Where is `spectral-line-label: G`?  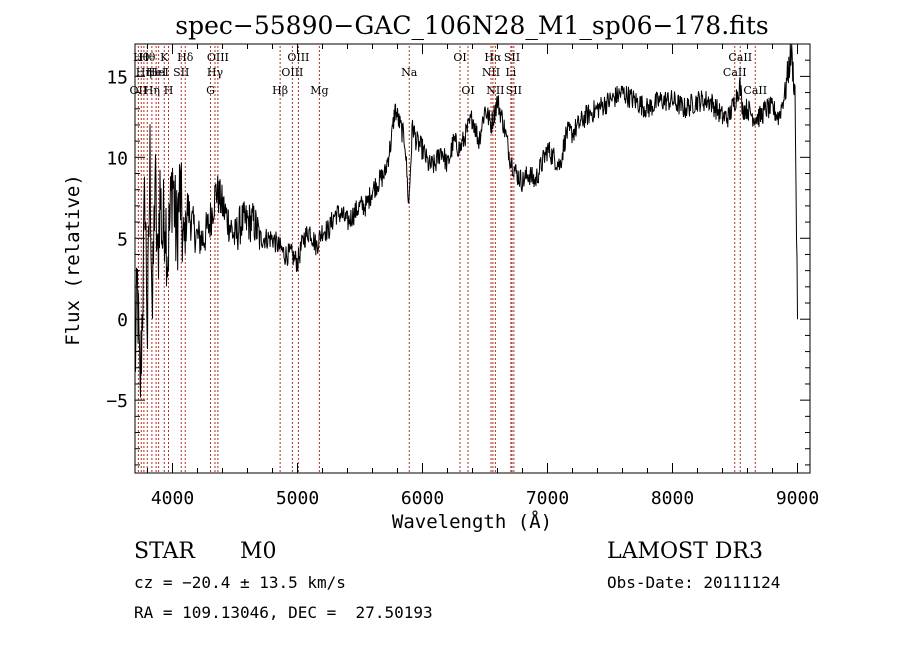
spectral-line-label: G is located at coordinates (210, 90).